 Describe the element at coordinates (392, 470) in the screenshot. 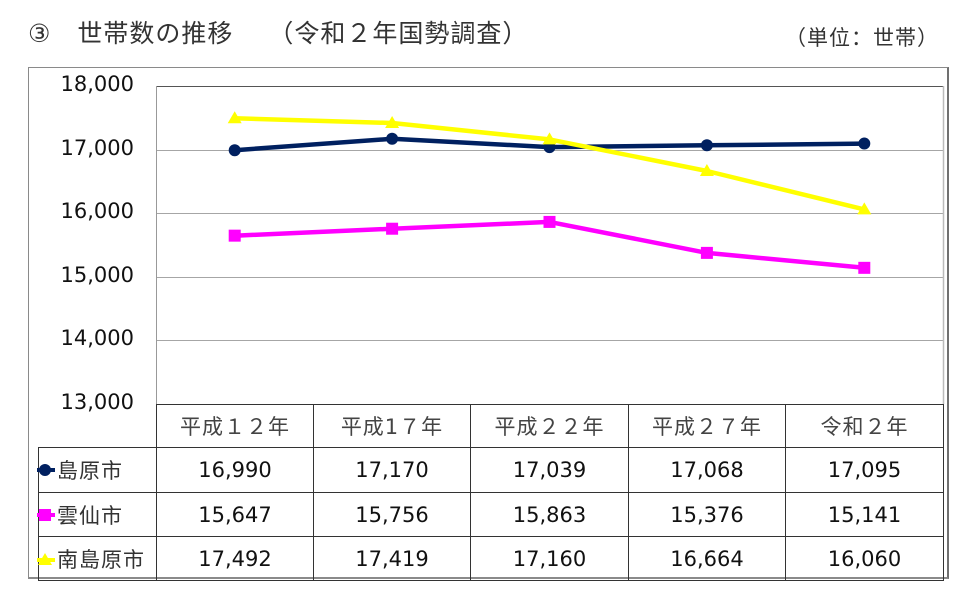

I see `table-cell: 17,170` at that location.